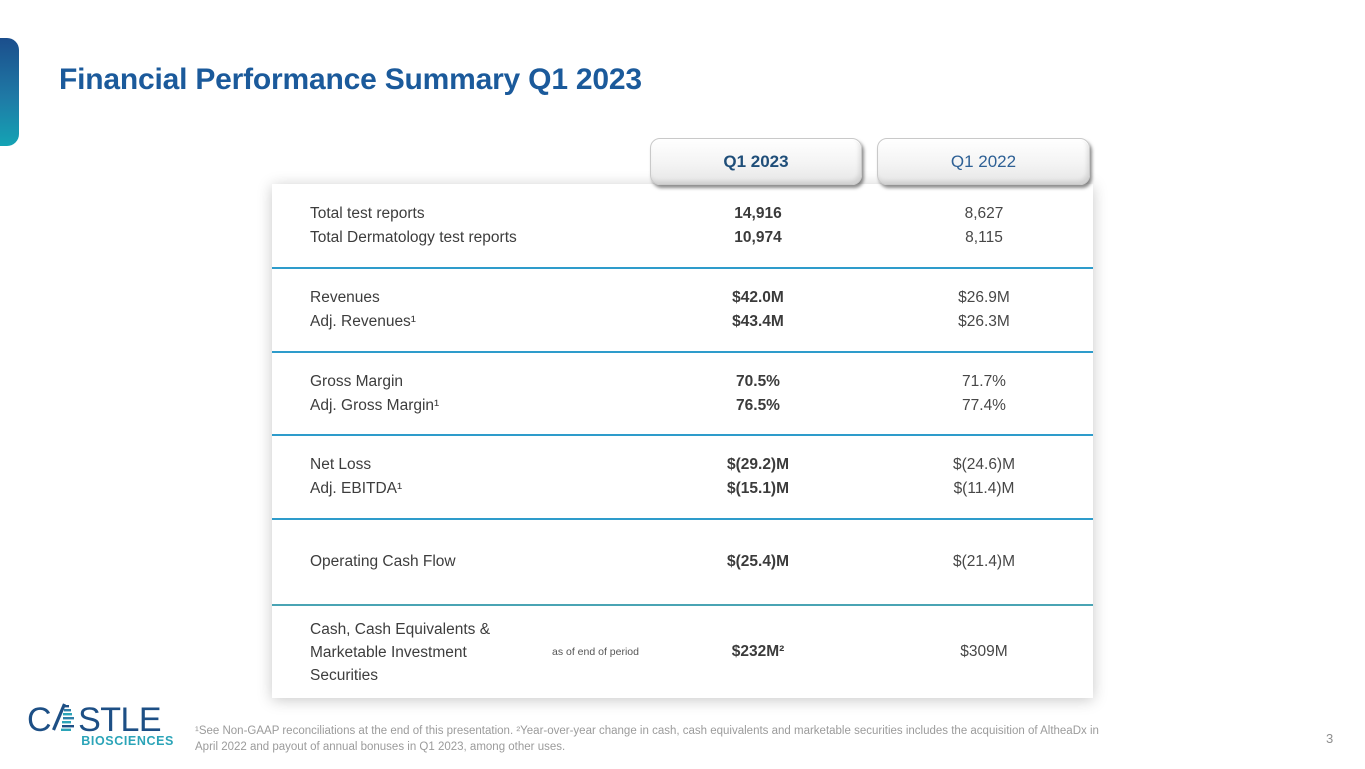 This screenshot has width=1365, height=769. I want to click on value-q1-2023: $43.4M, so click(758, 321).